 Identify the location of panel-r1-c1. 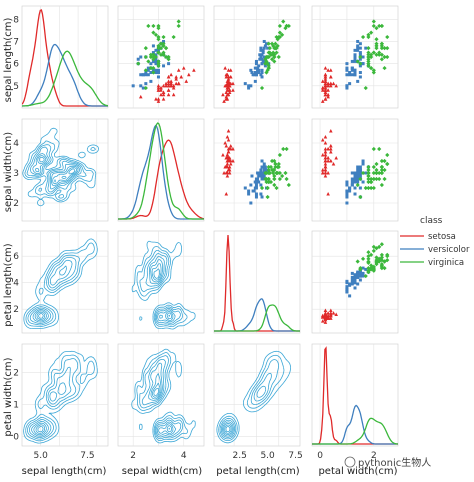
(161, 170).